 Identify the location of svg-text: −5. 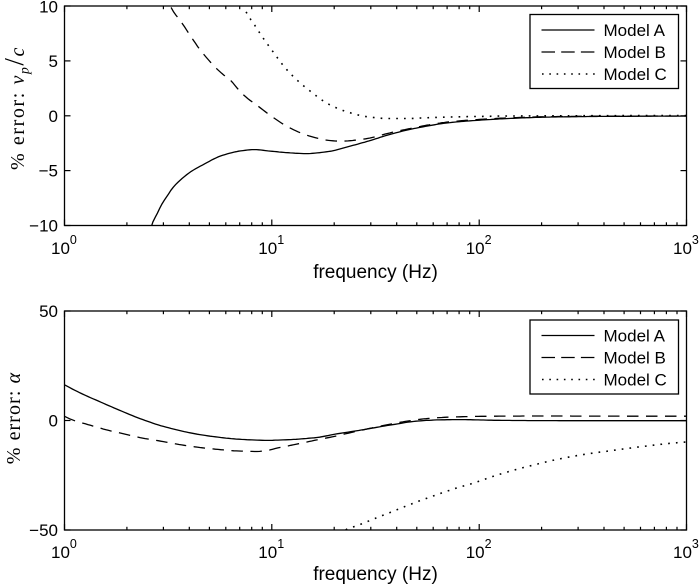
(48, 171).